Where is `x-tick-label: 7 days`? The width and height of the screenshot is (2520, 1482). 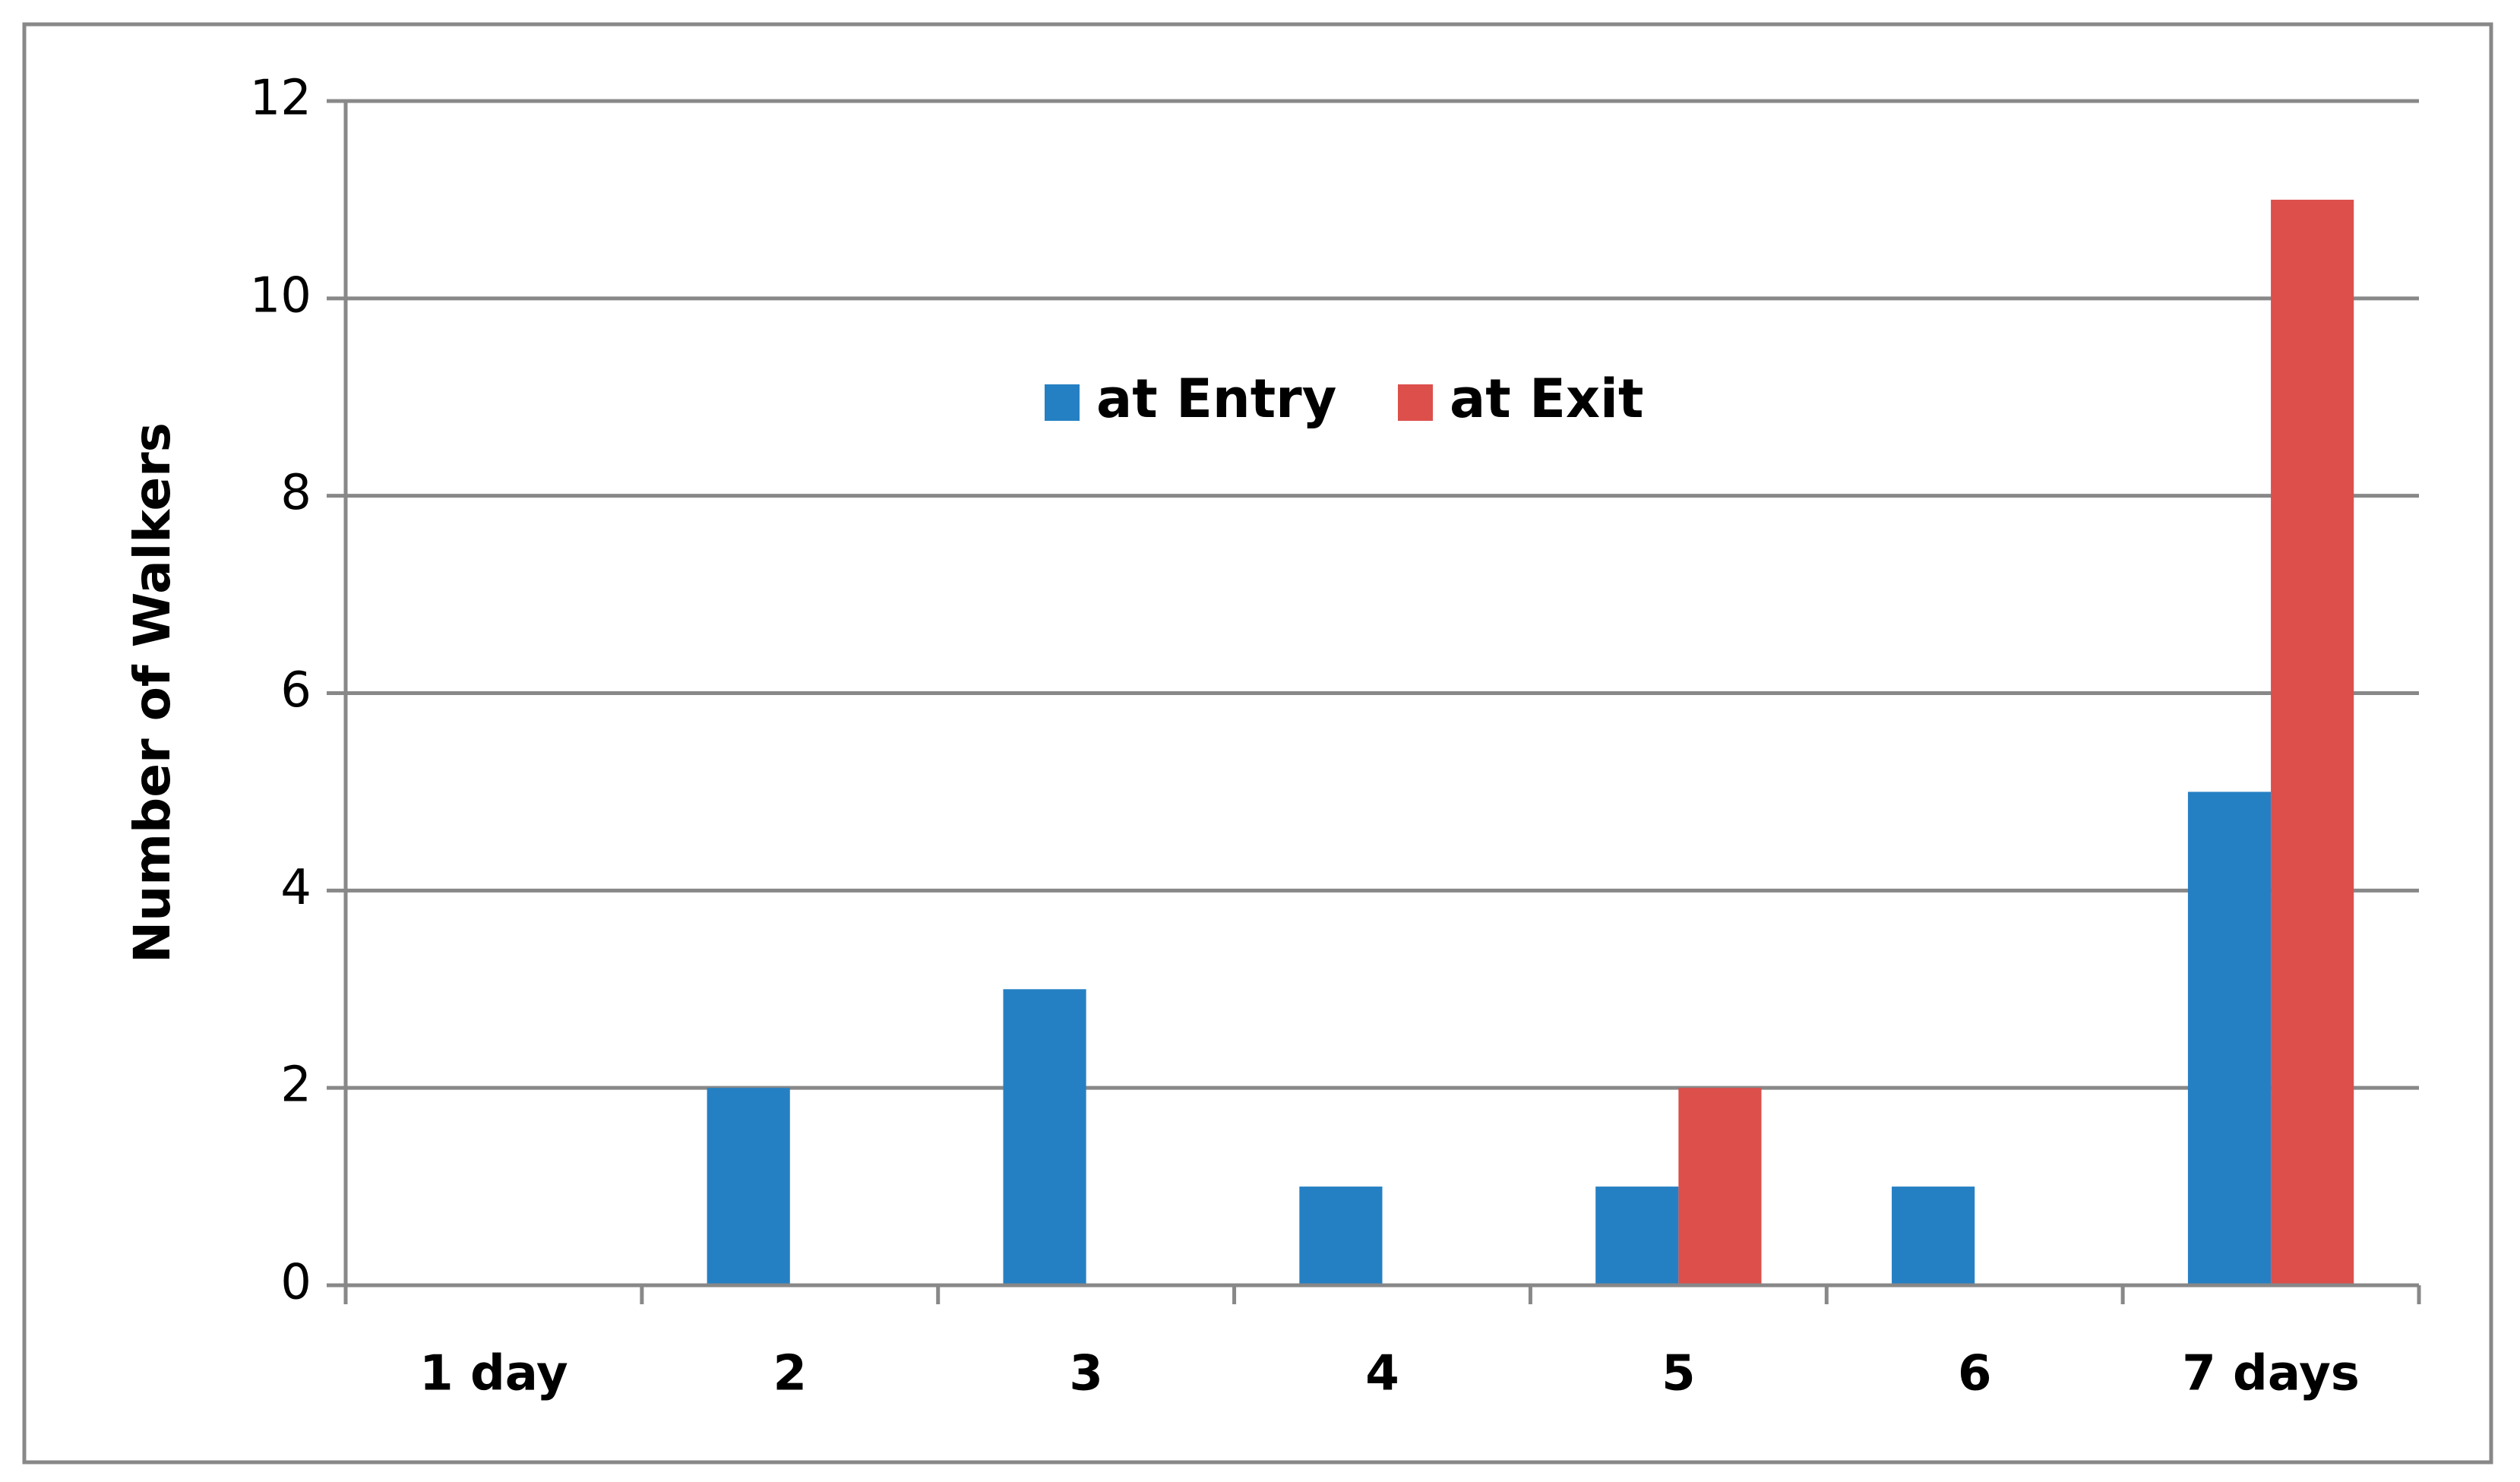 x-tick-label: 7 days is located at coordinates (2271, 1374).